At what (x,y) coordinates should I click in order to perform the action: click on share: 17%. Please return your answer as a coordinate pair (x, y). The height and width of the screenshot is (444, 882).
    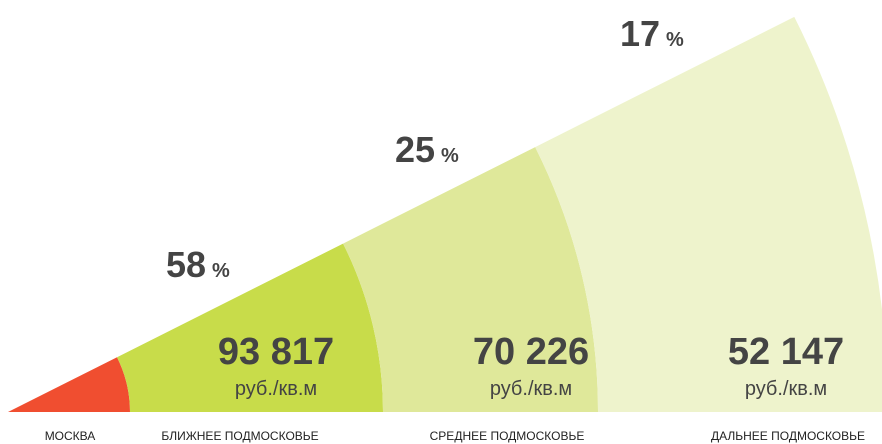
    Looking at the image, I should click on (652, 33).